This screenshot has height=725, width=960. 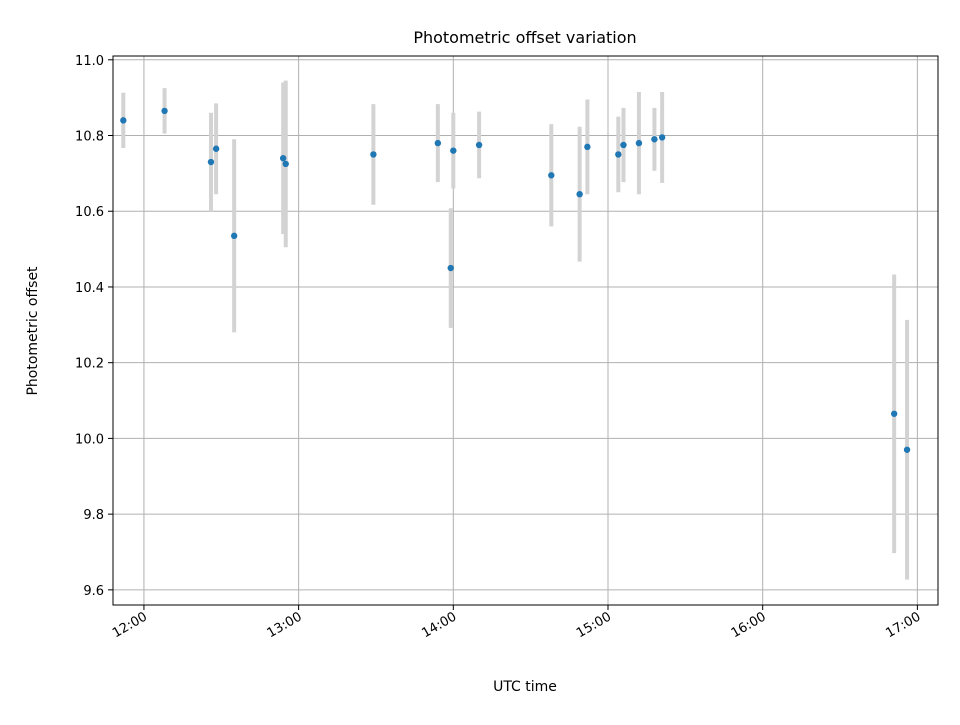 I want to click on x-tick-label: 14:00, so click(x=439, y=625).